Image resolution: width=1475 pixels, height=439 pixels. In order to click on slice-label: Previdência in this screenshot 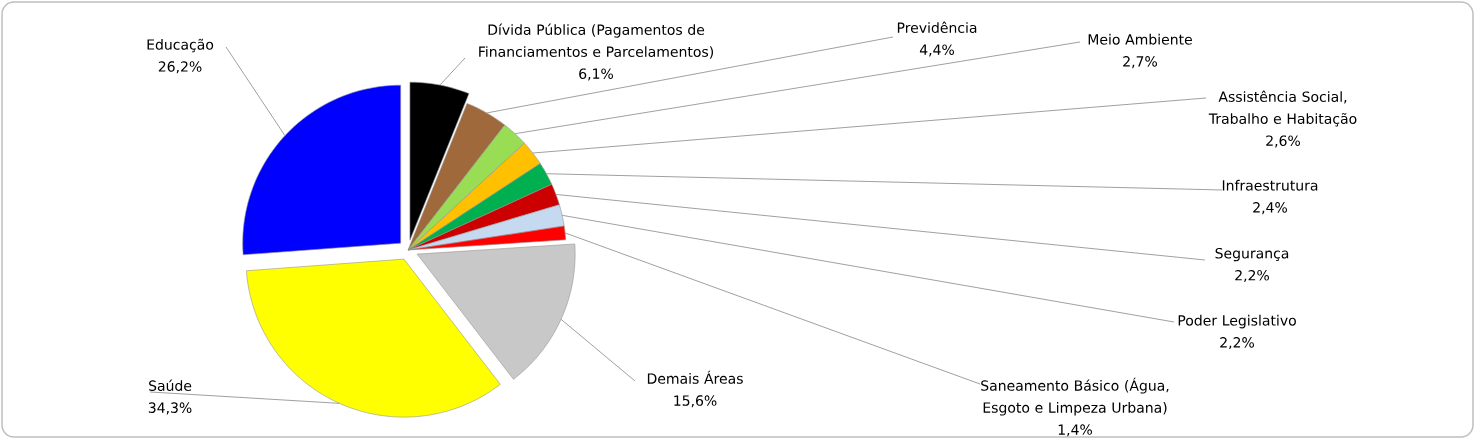, I will do `click(937, 27)`.